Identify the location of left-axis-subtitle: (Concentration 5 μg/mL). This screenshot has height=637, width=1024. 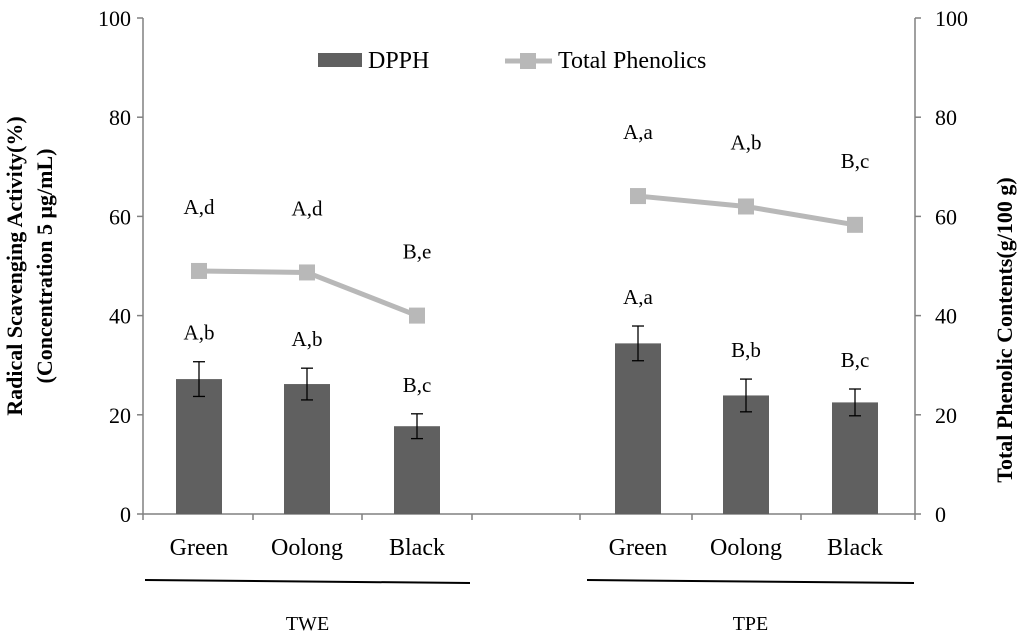
(44, 266).